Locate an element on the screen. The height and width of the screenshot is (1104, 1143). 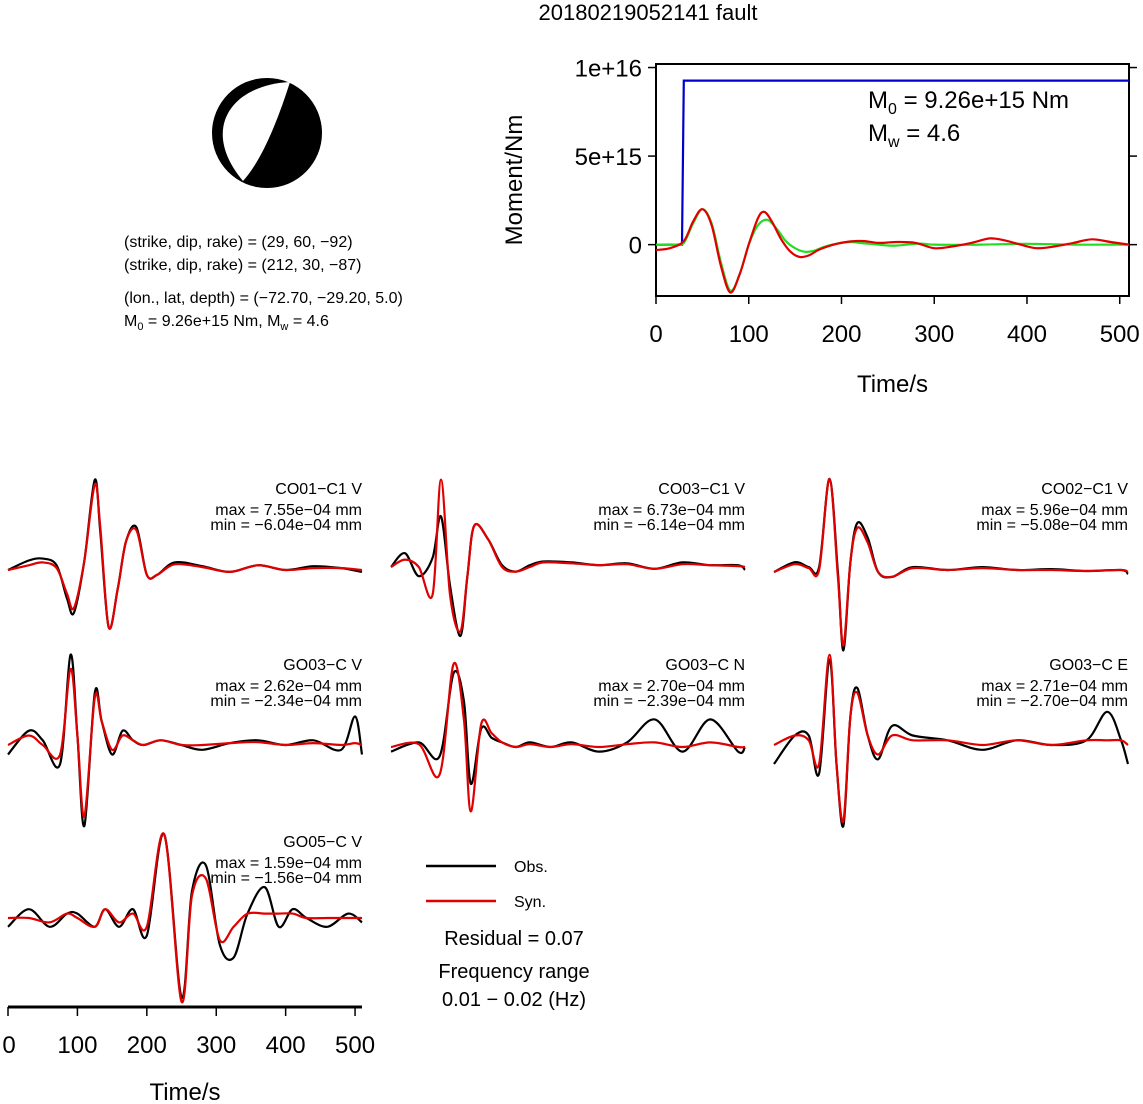
bottom-xtick-label-5: 500 is located at coordinates (355, 1045).